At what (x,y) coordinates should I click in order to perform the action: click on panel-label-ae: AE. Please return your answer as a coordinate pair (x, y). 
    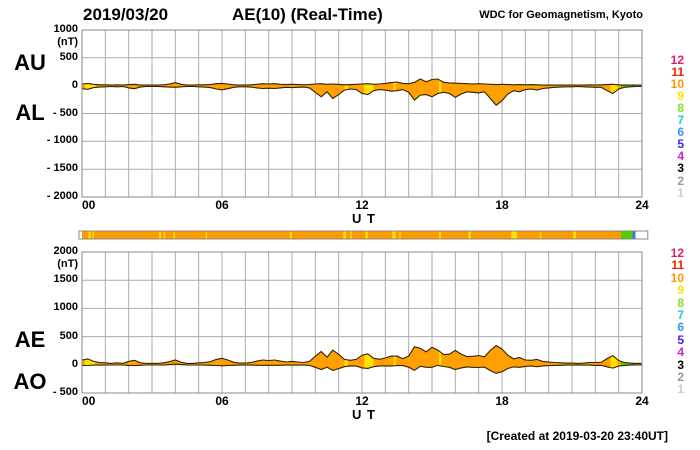
    Looking at the image, I should click on (30, 339).